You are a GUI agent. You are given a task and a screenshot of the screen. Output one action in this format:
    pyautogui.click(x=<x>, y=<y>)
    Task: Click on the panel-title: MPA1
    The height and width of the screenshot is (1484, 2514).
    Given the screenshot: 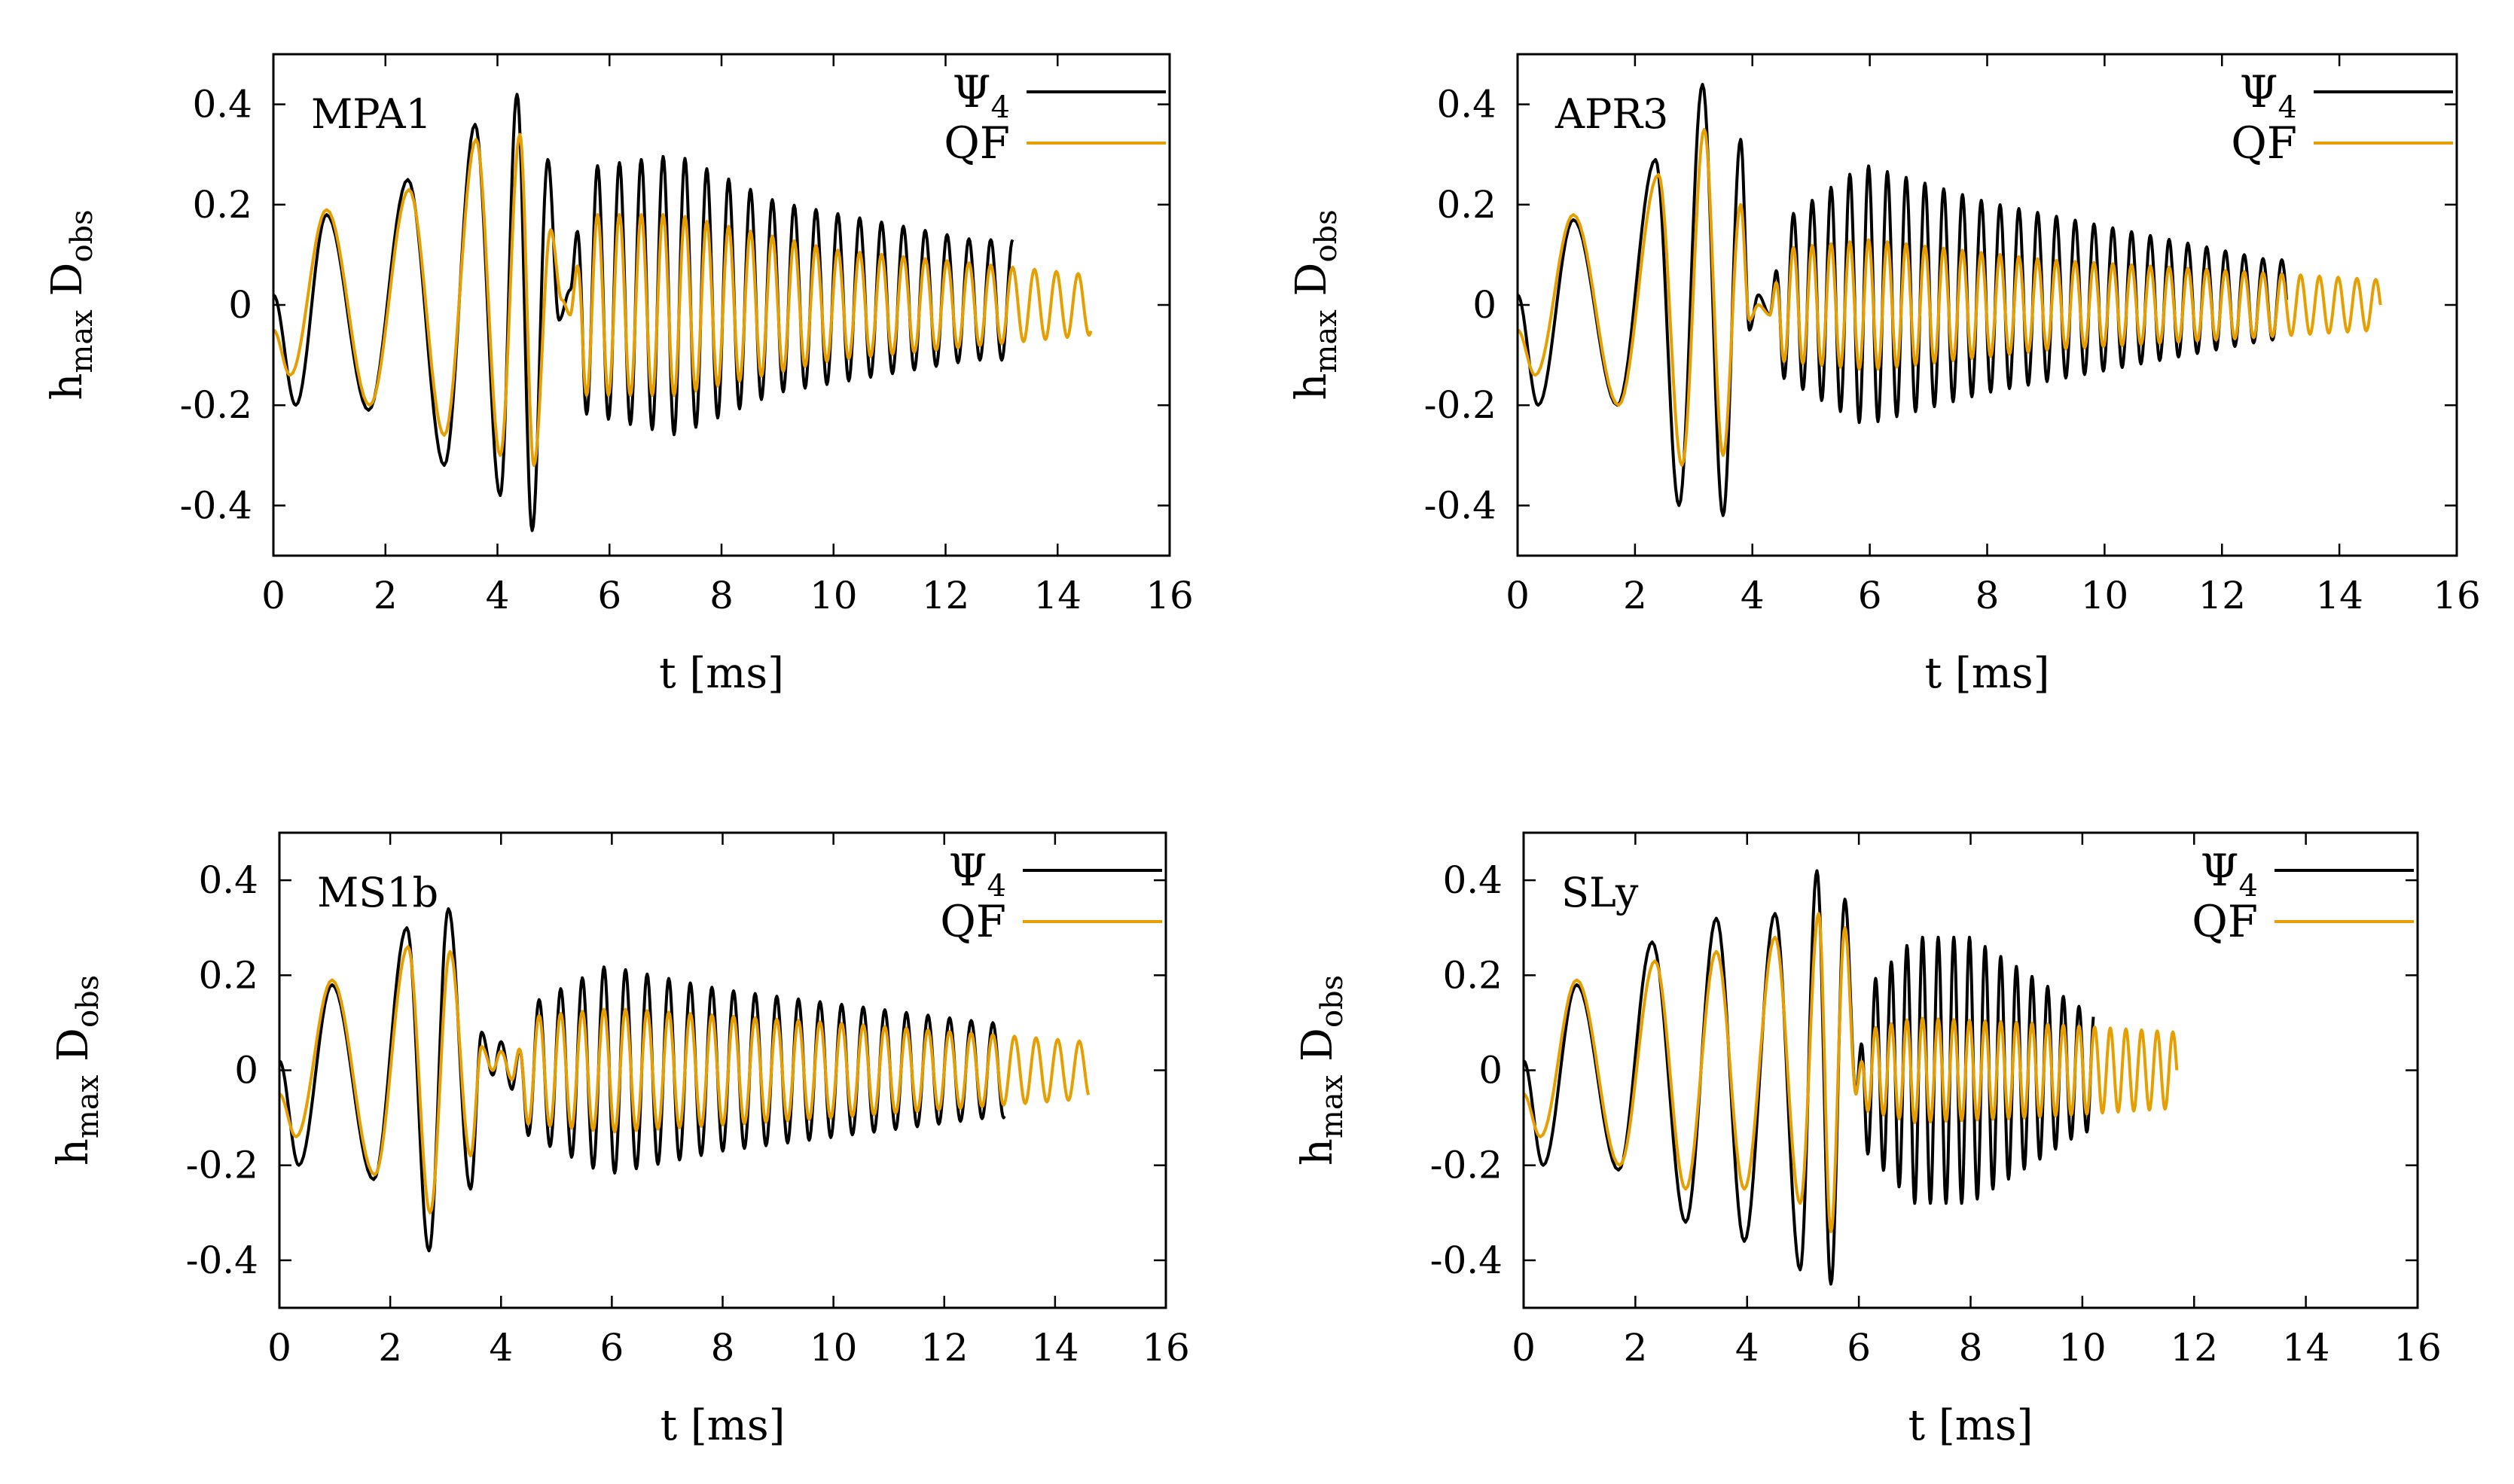 What is the action you would take?
    pyautogui.click(x=371, y=114)
    